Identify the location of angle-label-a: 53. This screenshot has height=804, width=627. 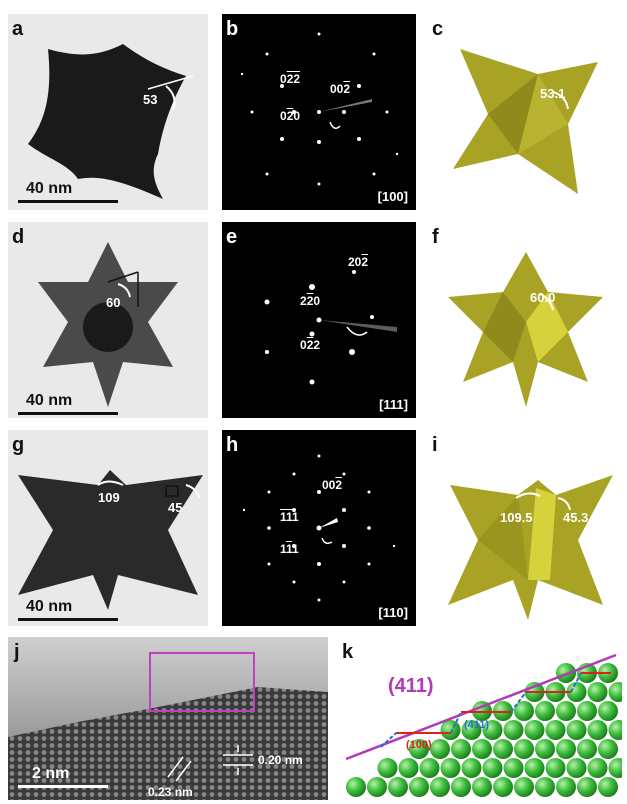
(150, 99).